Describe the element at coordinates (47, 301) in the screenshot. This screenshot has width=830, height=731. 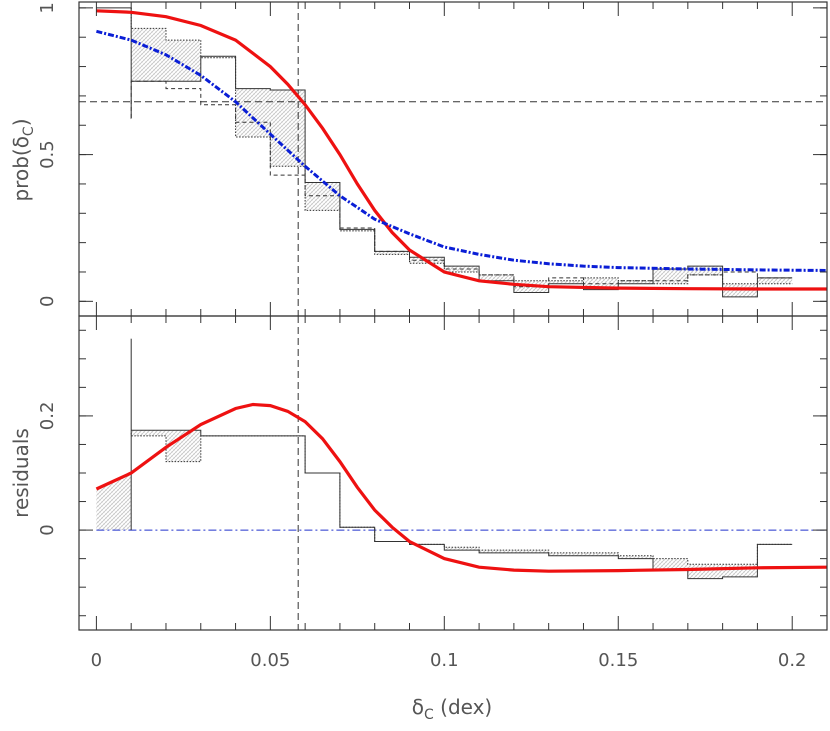
I see `top-ytick-label: 0` at that location.